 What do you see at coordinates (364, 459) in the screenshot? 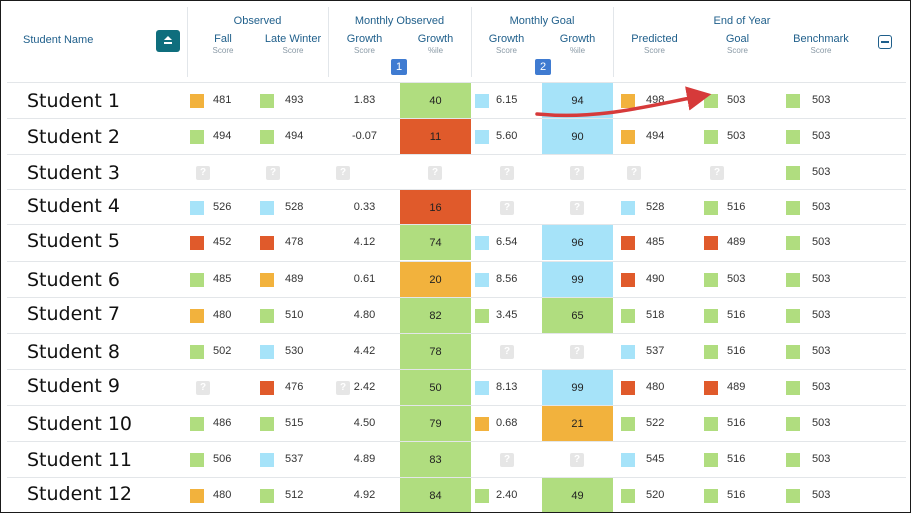
I see `observed-growth-score: 4.89` at bounding box center [364, 459].